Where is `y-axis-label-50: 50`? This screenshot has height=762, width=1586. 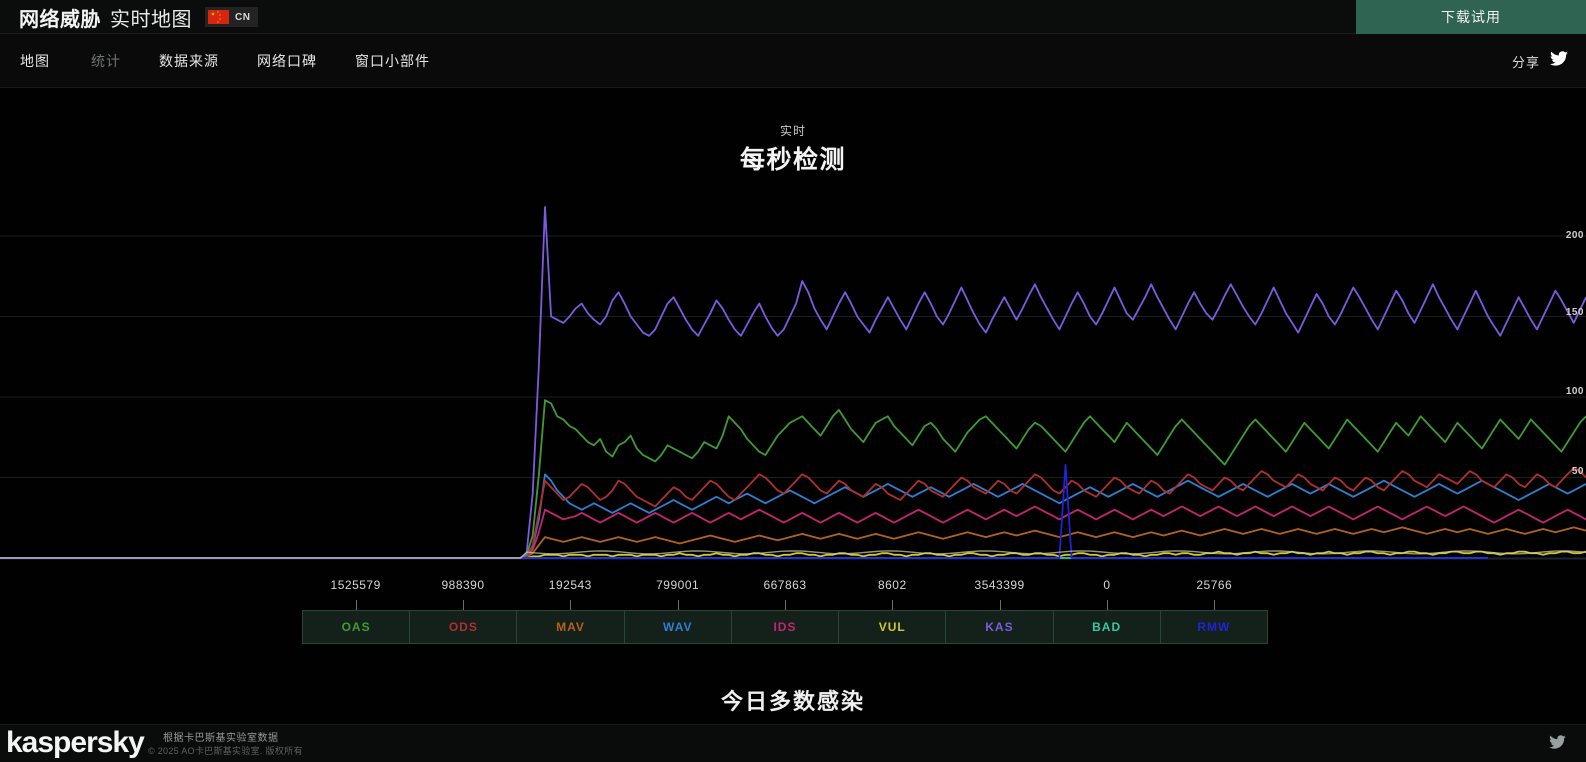 y-axis-label-50: 50 is located at coordinates (1577, 471).